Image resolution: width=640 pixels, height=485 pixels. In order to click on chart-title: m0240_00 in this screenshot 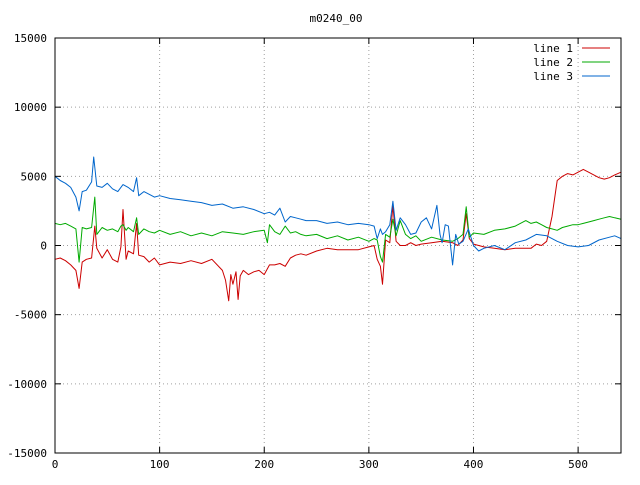, I will do `click(336, 18)`.